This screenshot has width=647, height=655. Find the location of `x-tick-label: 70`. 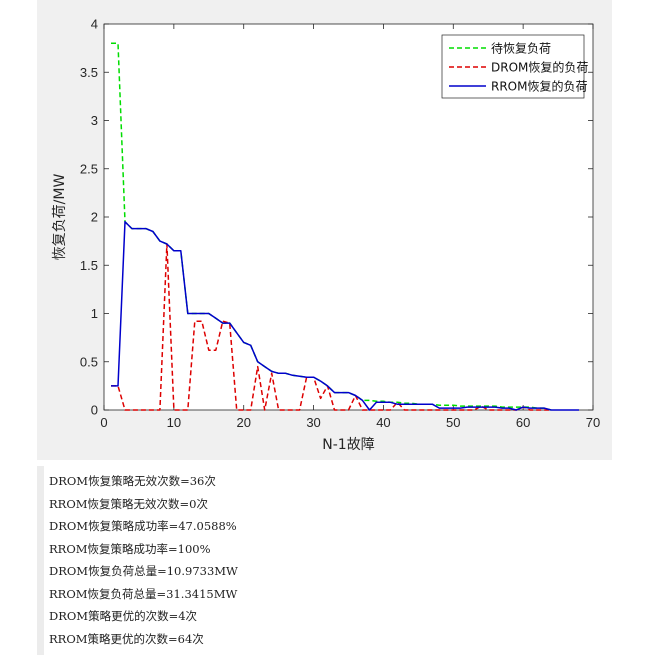

x-tick-label: 70 is located at coordinates (593, 422).